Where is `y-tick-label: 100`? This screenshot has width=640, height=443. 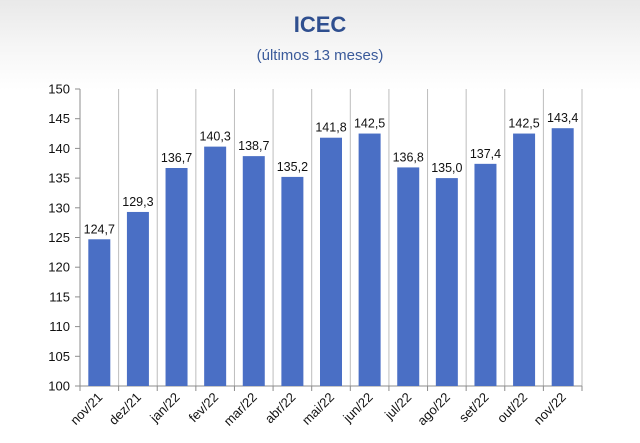 y-tick-label: 100 is located at coordinates (59, 386).